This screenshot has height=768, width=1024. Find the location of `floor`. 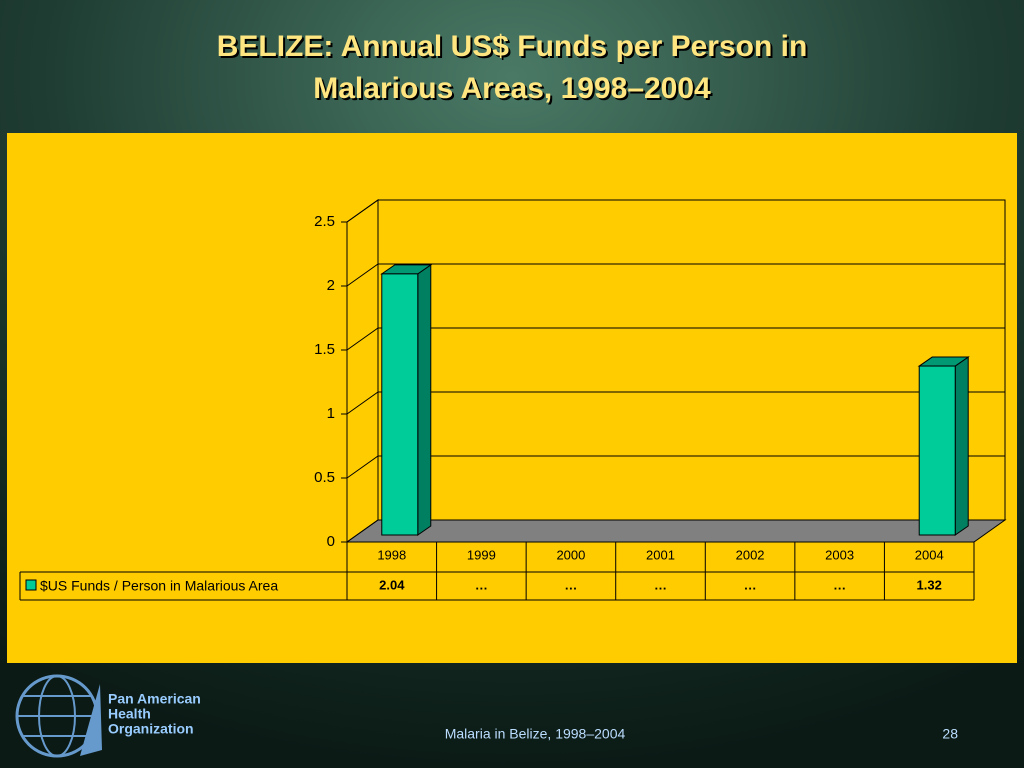

floor is located at coordinates (676, 531).